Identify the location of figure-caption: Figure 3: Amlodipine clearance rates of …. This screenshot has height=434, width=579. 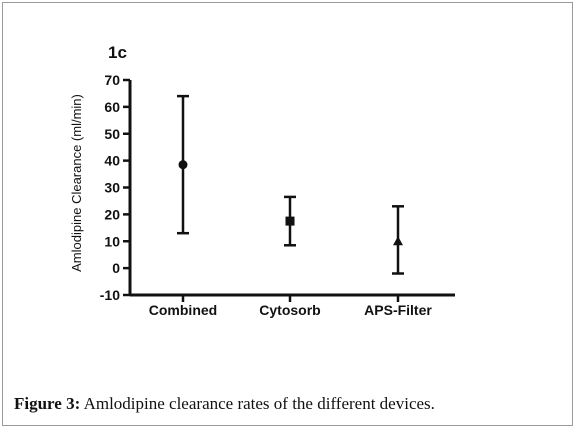
(224, 404).